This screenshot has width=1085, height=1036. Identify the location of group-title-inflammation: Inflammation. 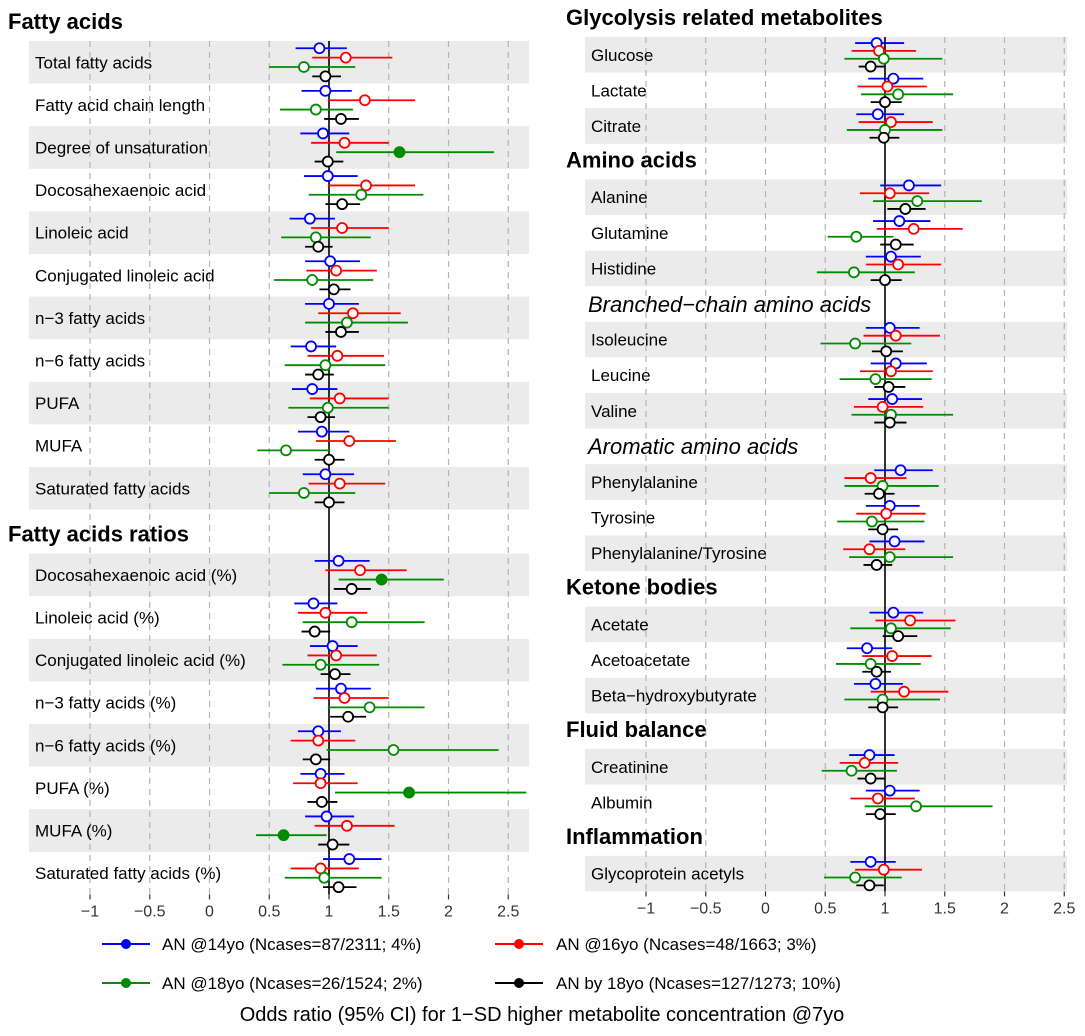
(634, 836).